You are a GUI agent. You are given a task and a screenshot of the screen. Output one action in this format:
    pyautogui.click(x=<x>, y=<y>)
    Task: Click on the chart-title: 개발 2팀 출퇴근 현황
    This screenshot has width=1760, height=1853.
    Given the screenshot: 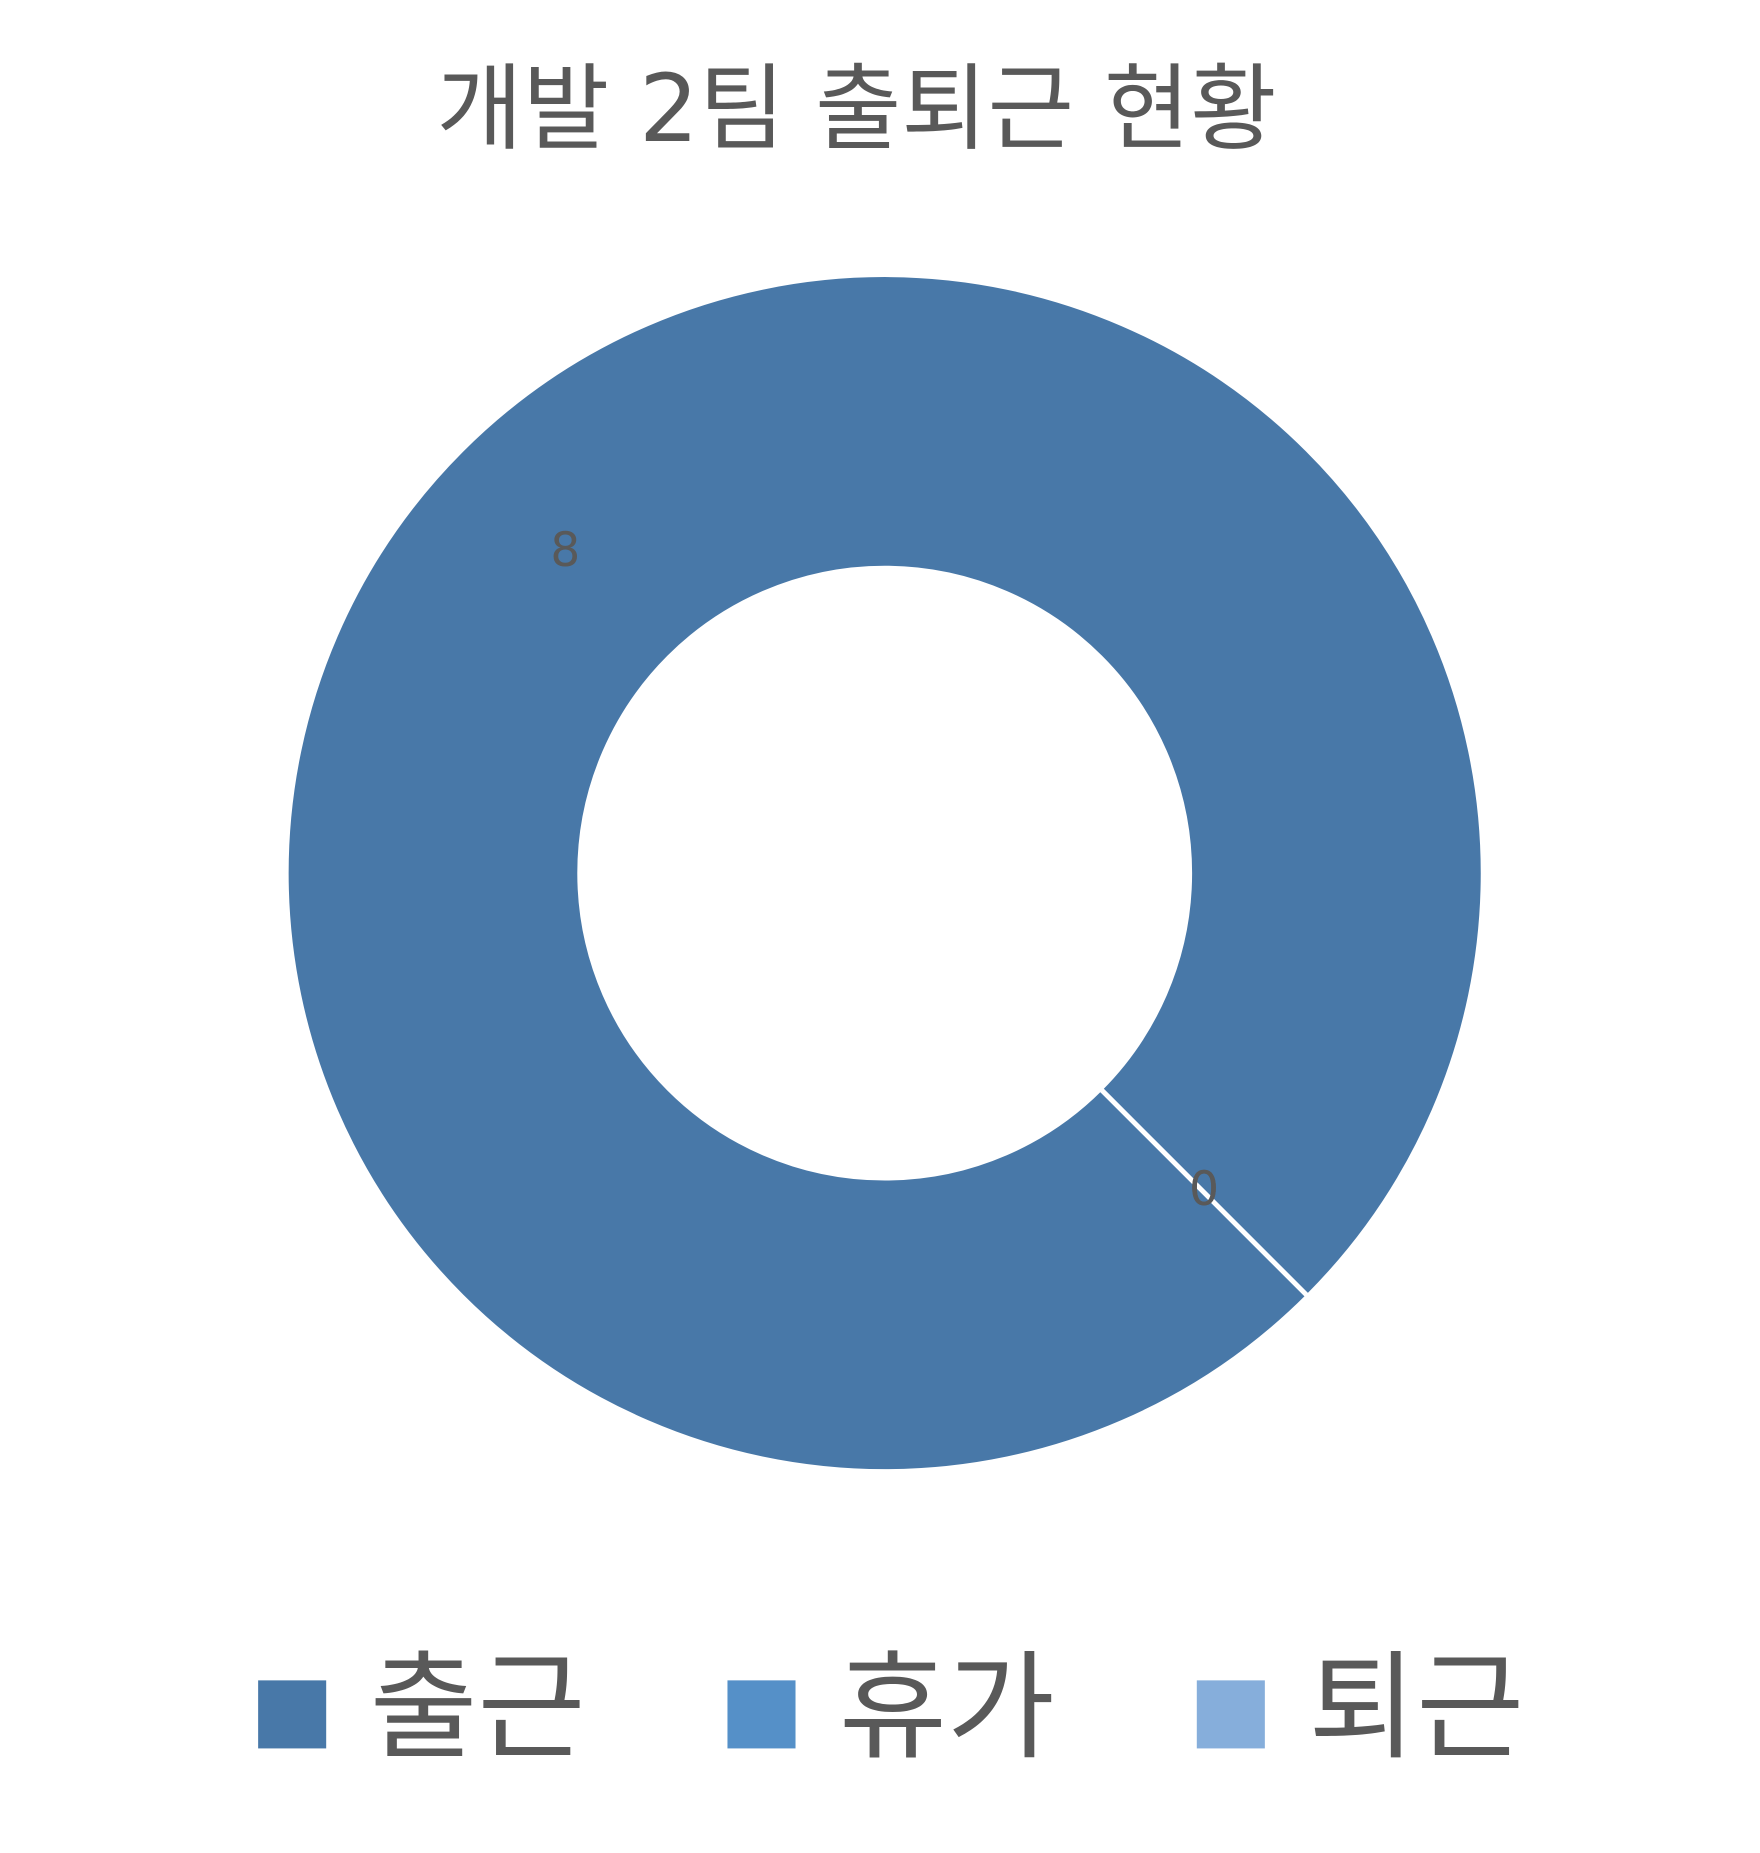 What is the action you would take?
    pyautogui.click(x=857, y=109)
    